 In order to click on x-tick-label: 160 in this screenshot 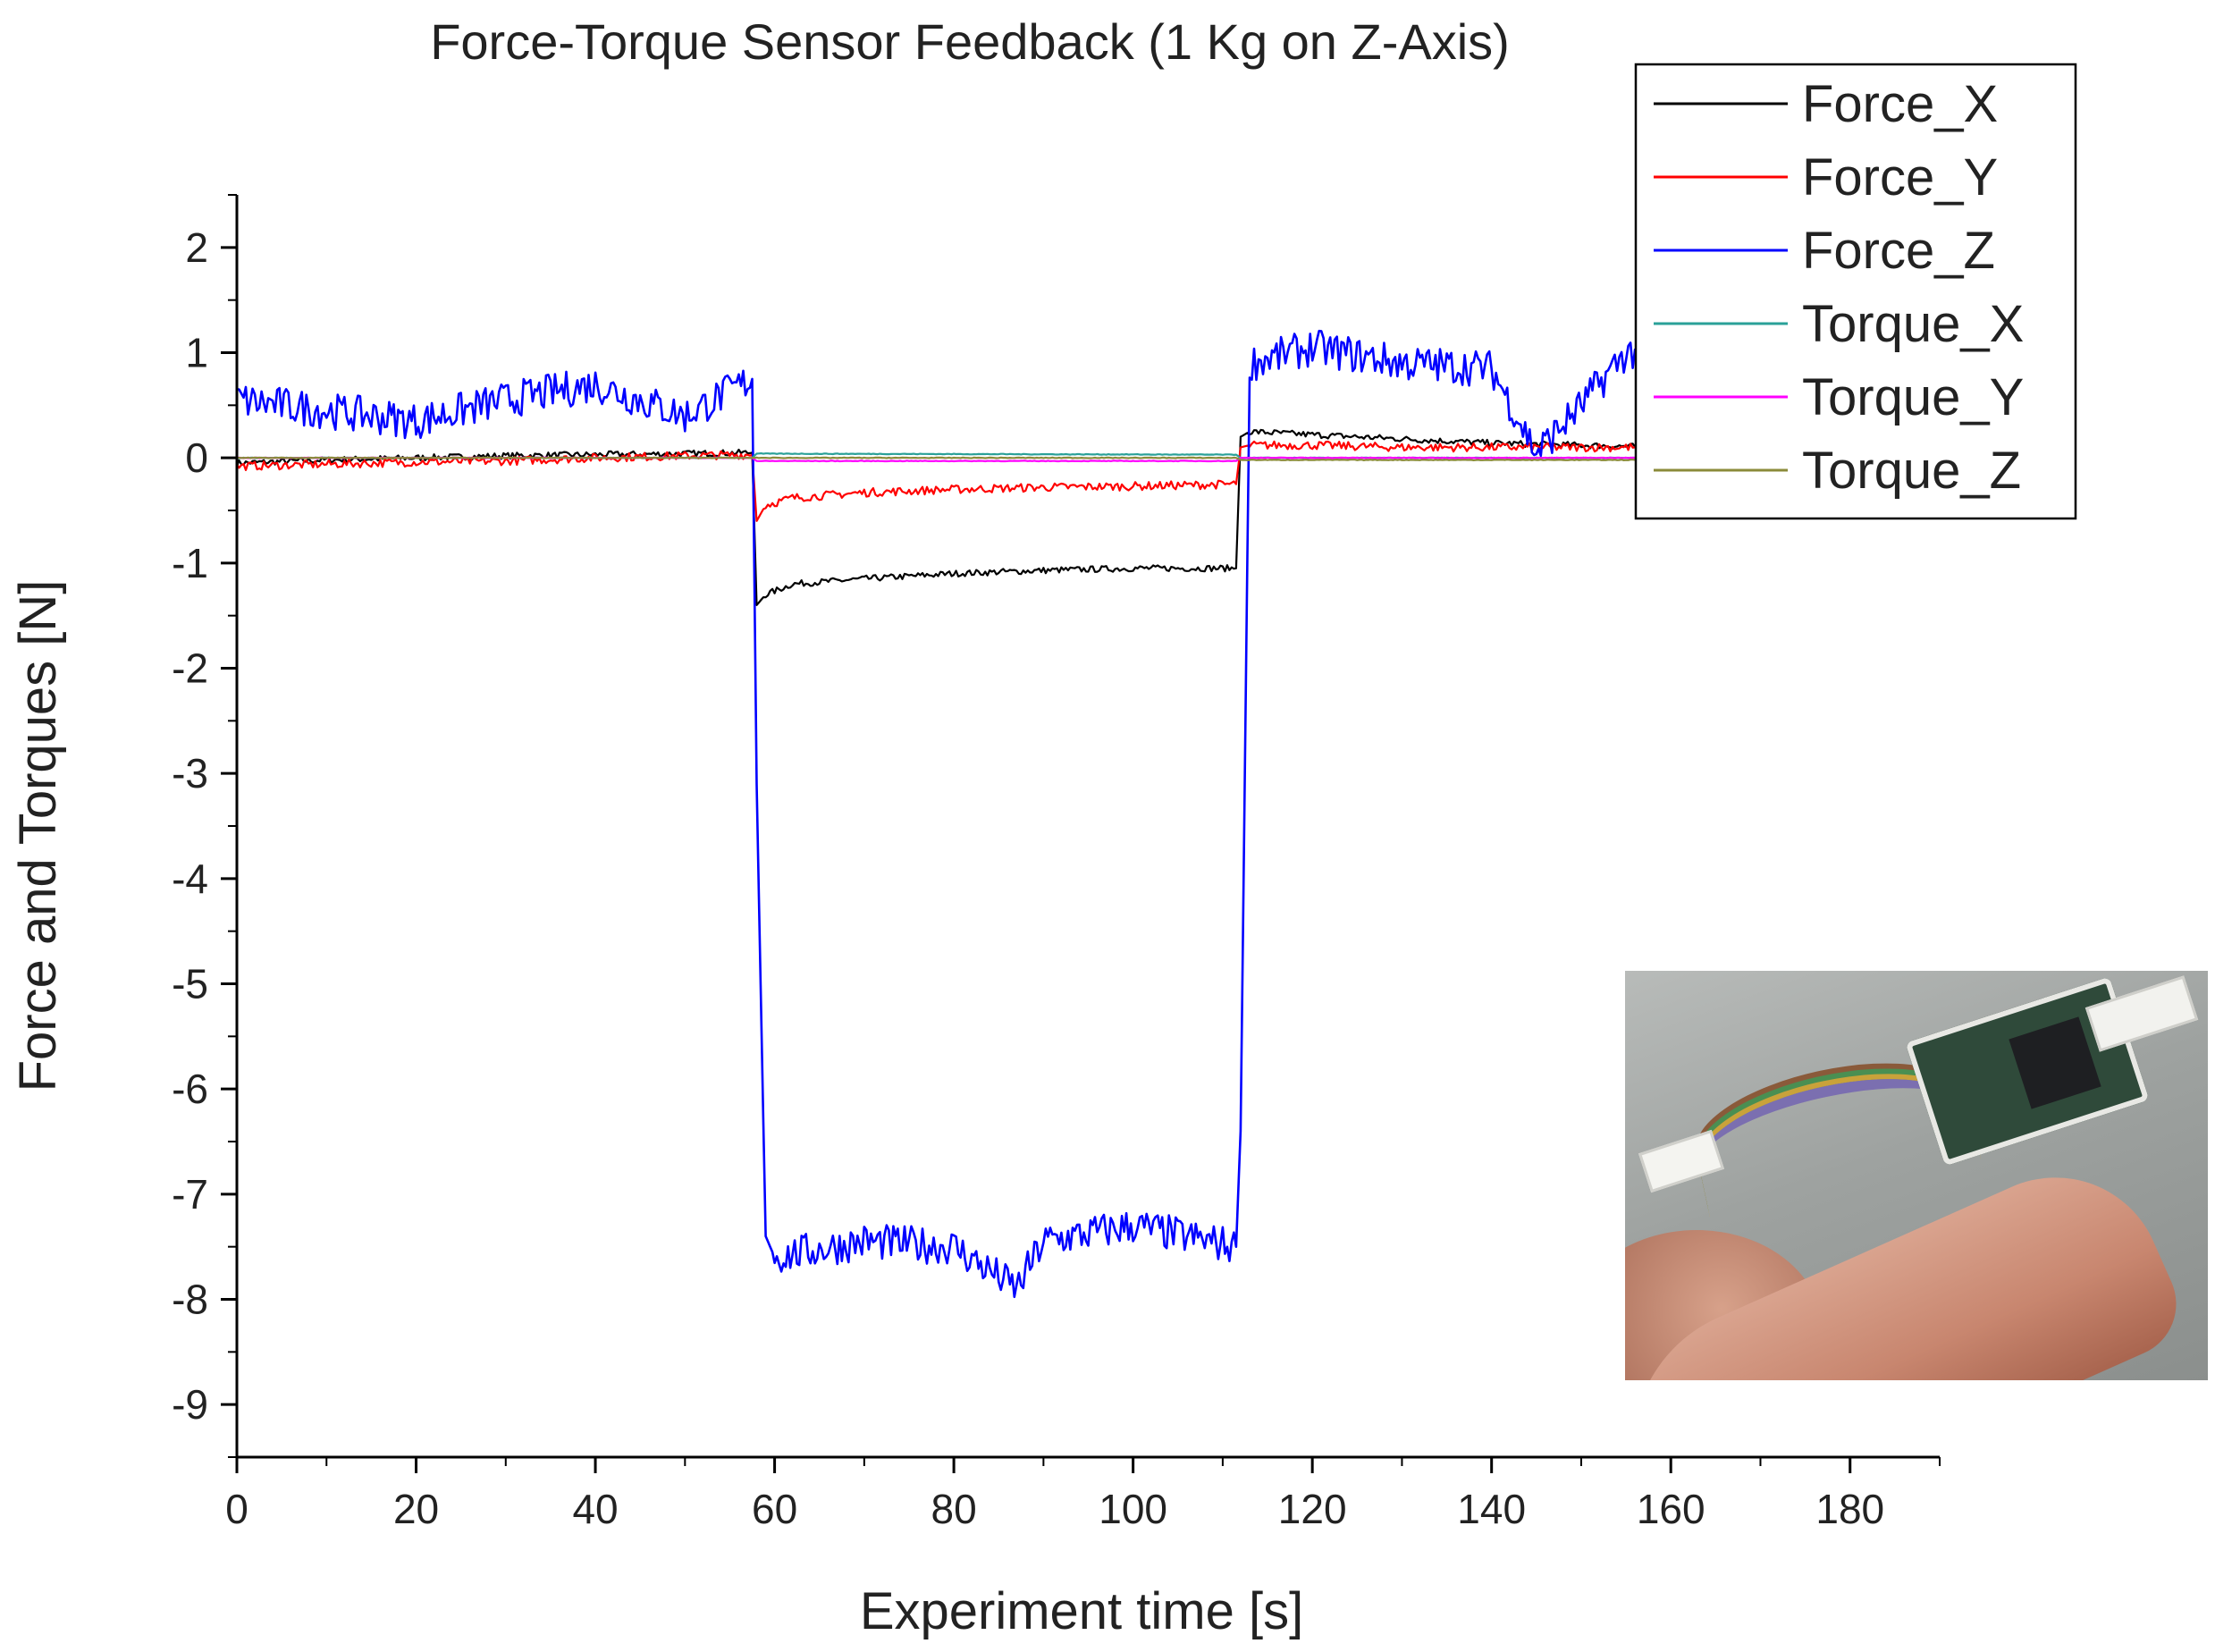, I will do `click(1671, 1509)`.